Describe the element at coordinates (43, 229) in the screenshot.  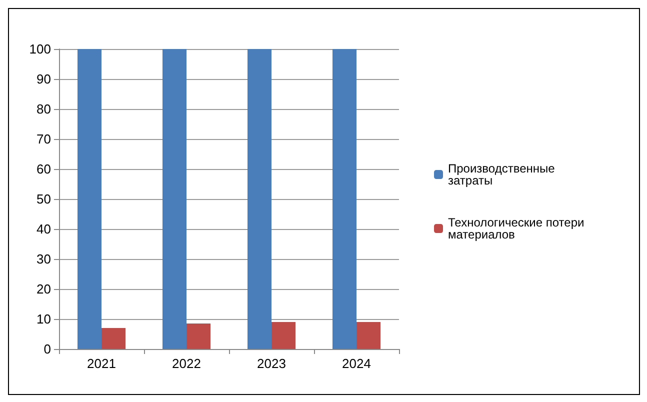
I see `y-tick-label: 40` at that location.